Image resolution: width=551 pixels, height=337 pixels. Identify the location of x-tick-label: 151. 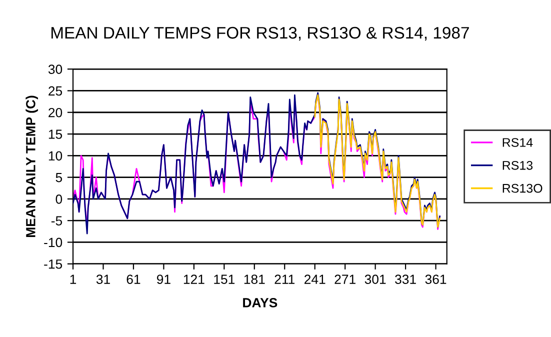
(224, 279).